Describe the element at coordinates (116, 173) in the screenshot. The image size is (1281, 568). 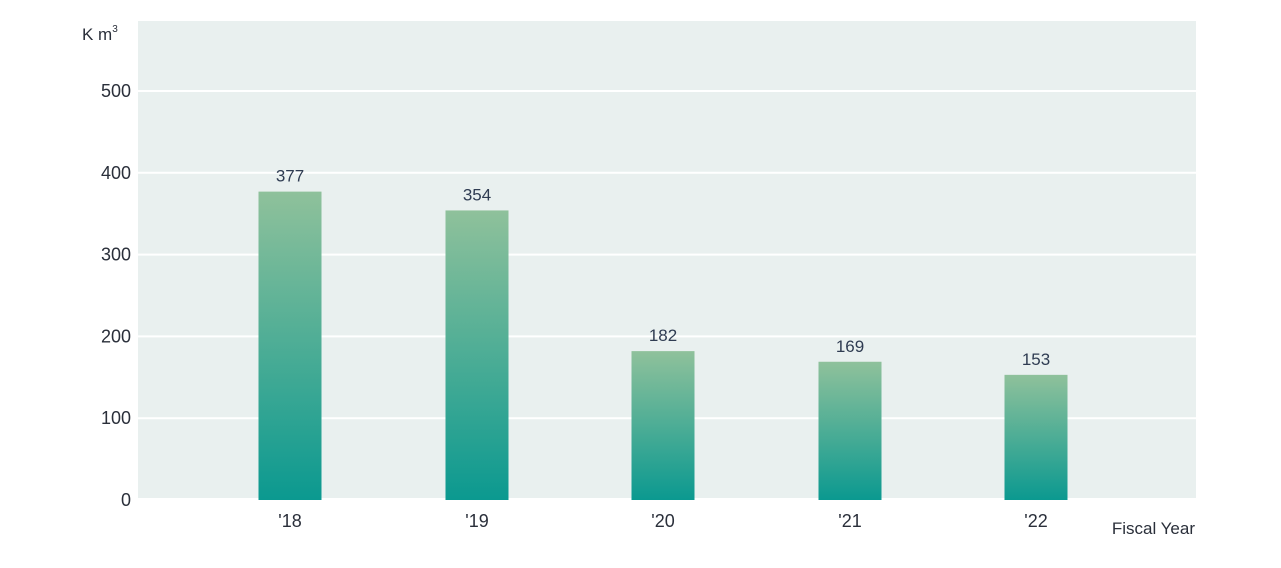
I see `y-tick-label-400: 400` at that location.